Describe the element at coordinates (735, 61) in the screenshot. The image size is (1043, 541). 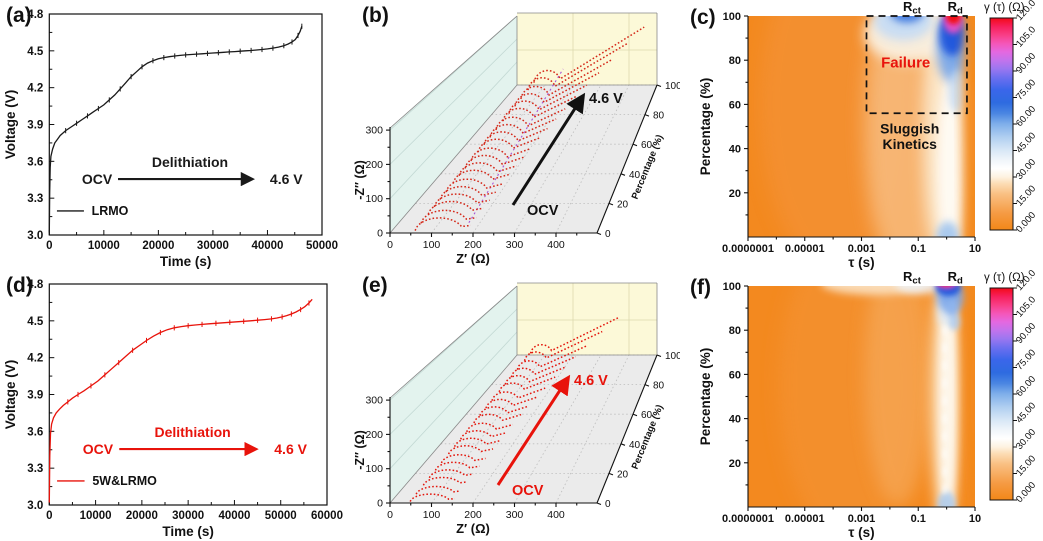
I see `y-tick-label: 80` at that location.